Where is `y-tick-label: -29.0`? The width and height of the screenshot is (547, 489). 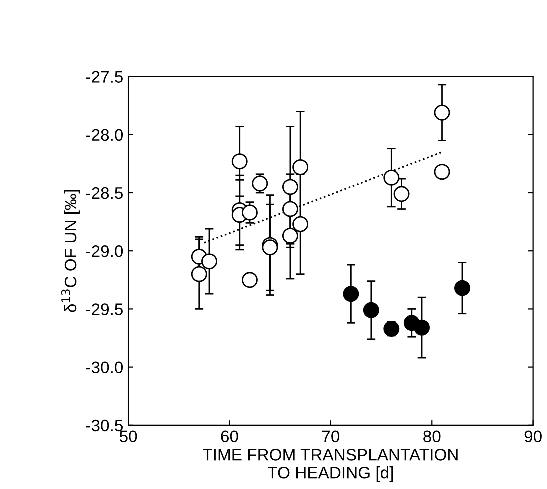 y-tick-label: -29.0 is located at coordinates (105, 252).